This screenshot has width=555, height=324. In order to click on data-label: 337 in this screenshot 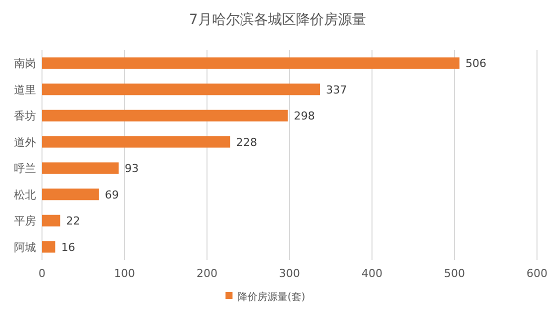, I will do `click(337, 89)`.